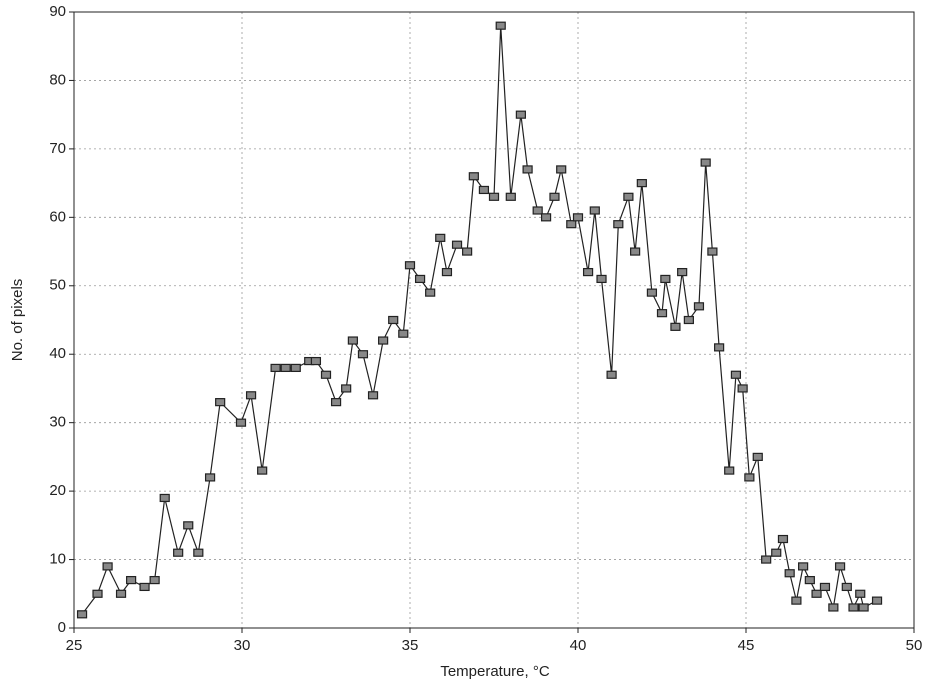  I want to click on x-axis-label: Temperature, °C, so click(495, 671).